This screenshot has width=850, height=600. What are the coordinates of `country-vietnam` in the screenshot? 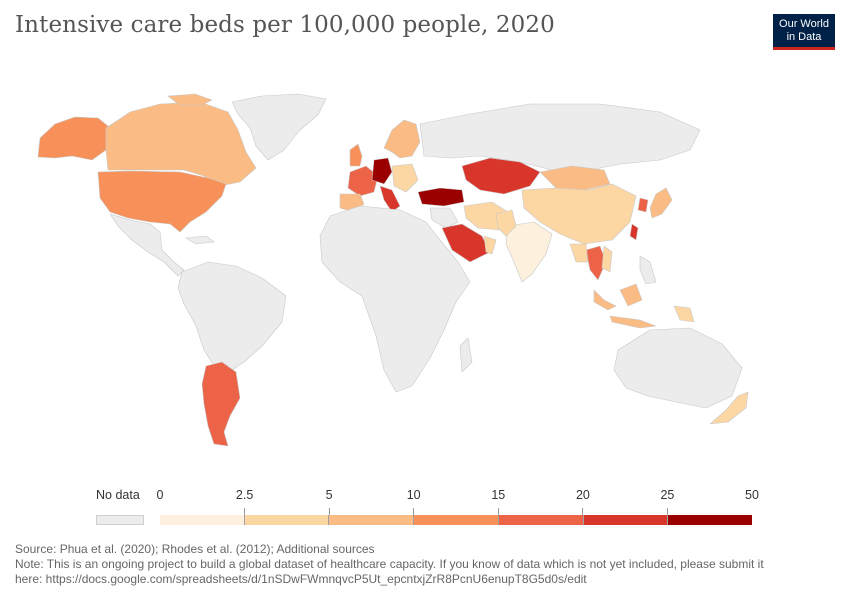 It's located at (607, 259).